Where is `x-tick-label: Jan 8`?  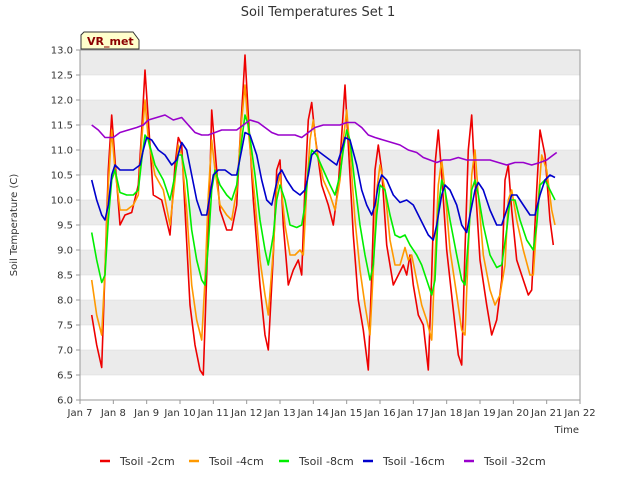
x-tick-label: Jan 8 is located at coordinates (113, 413).